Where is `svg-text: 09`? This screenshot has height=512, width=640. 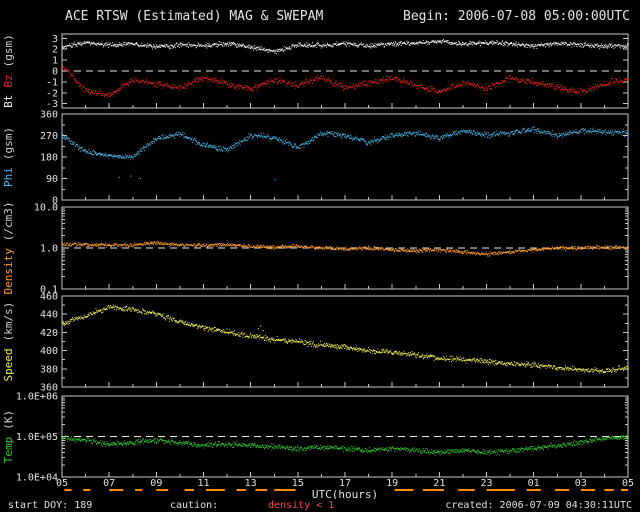 svg-text: 09 is located at coordinates (156, 483).